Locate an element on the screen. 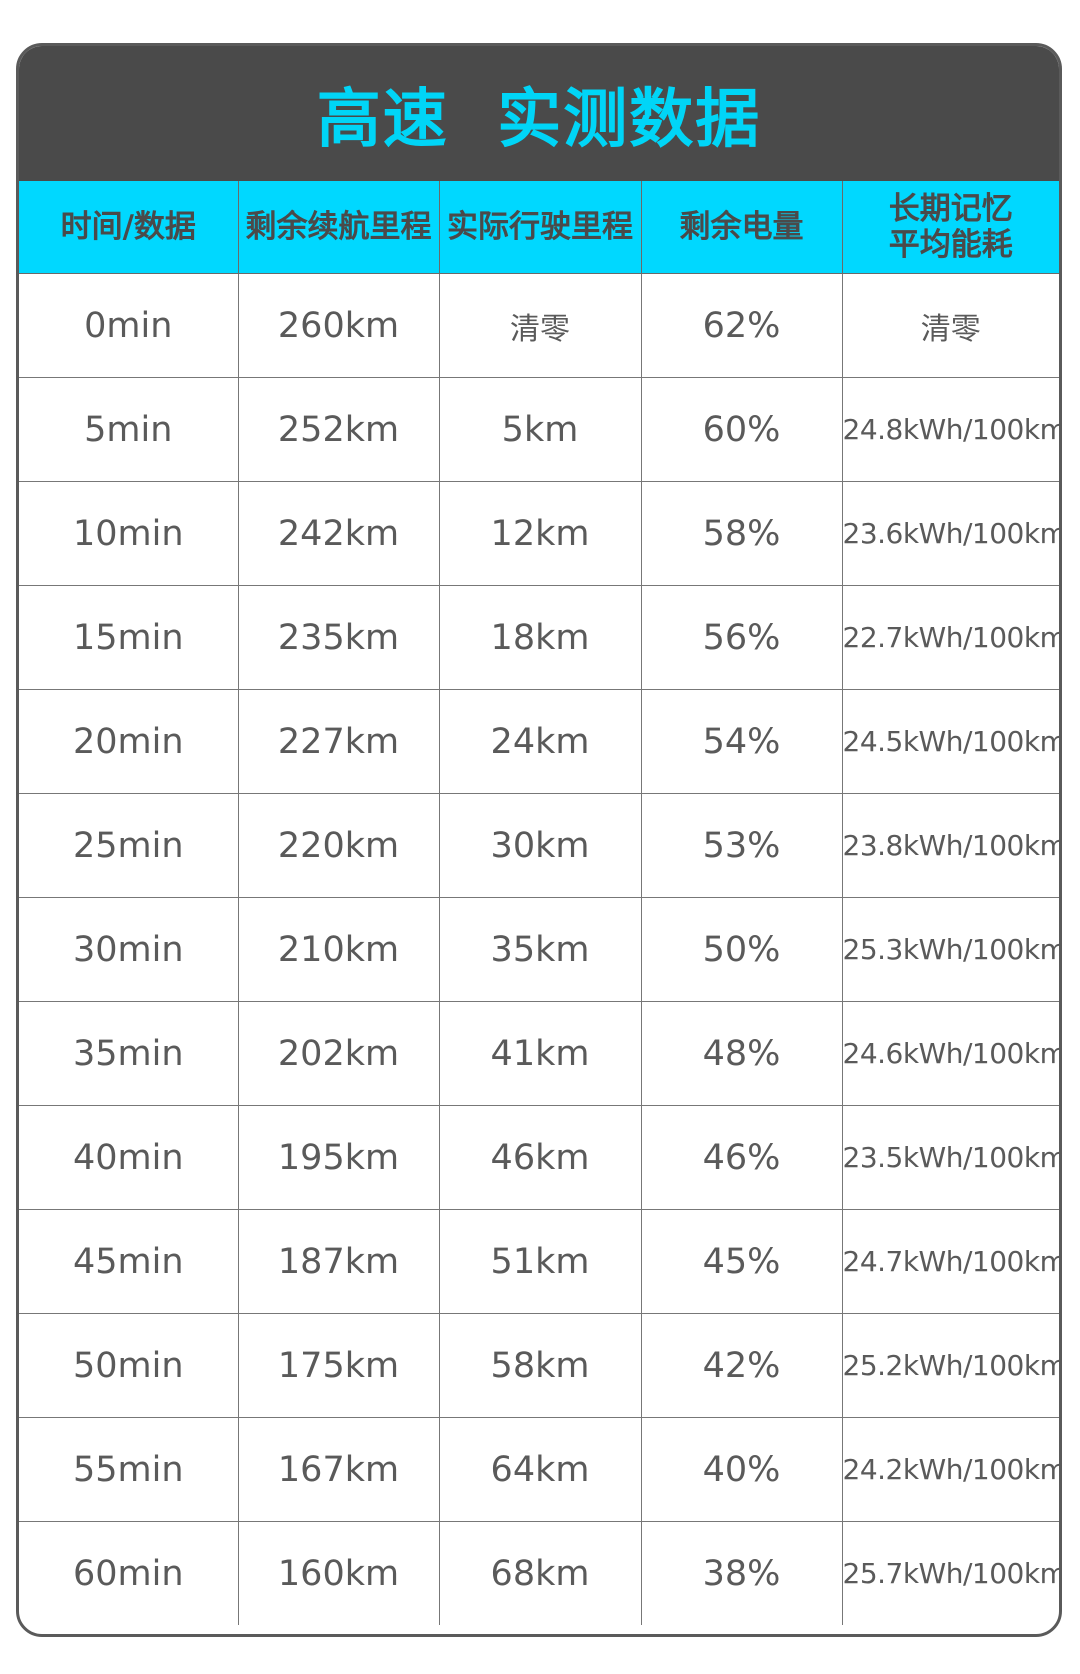 This screenshot has height=1674, width=1080. cell-actual-distance: 64km is located at coordinates (540, 1469).